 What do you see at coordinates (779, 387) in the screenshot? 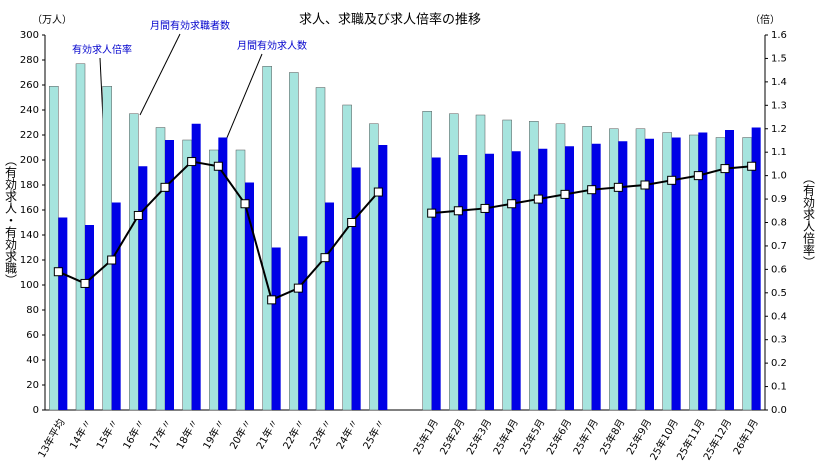
I see `y2-tick-label: 0.1` at bounding box center [779, 387].